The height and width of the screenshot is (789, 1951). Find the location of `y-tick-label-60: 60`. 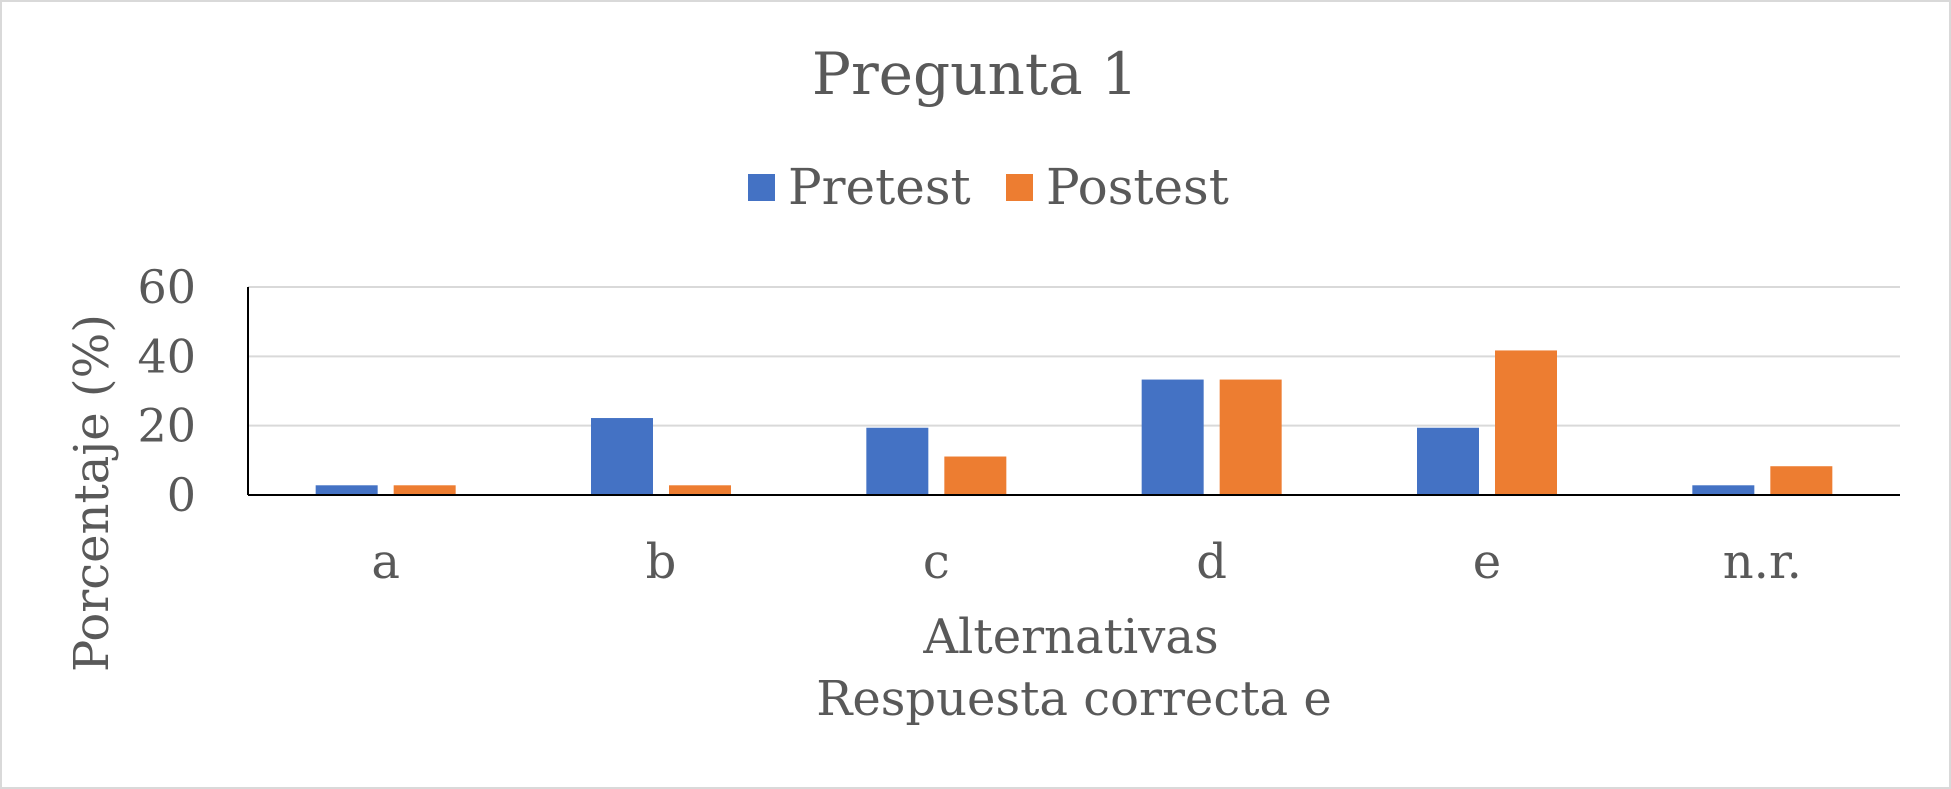

y-tick-label-60: 60 is located at coordinates (166, 287).